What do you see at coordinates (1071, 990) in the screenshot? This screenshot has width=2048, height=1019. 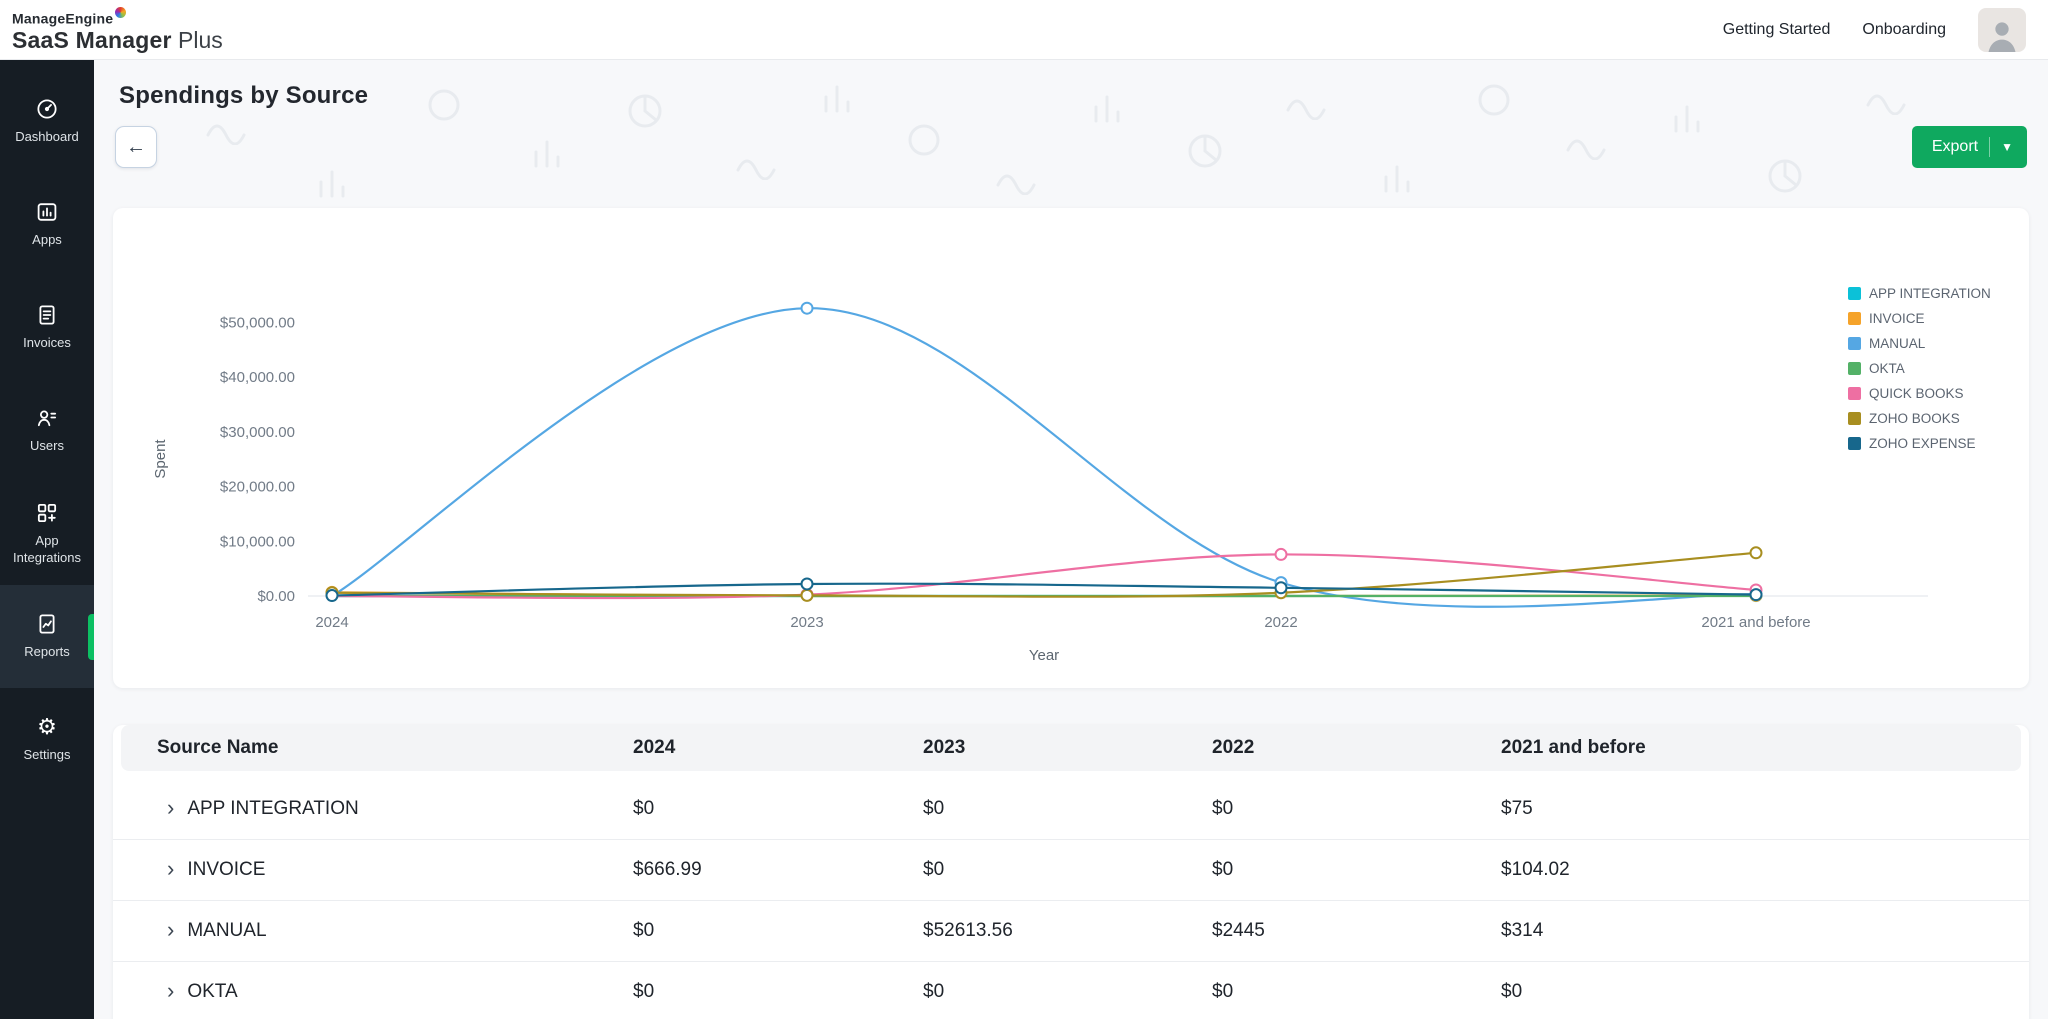 I see `table-row-okta: › OKTA $0 $0 $0 $0` at bounding box center [1071, 990].